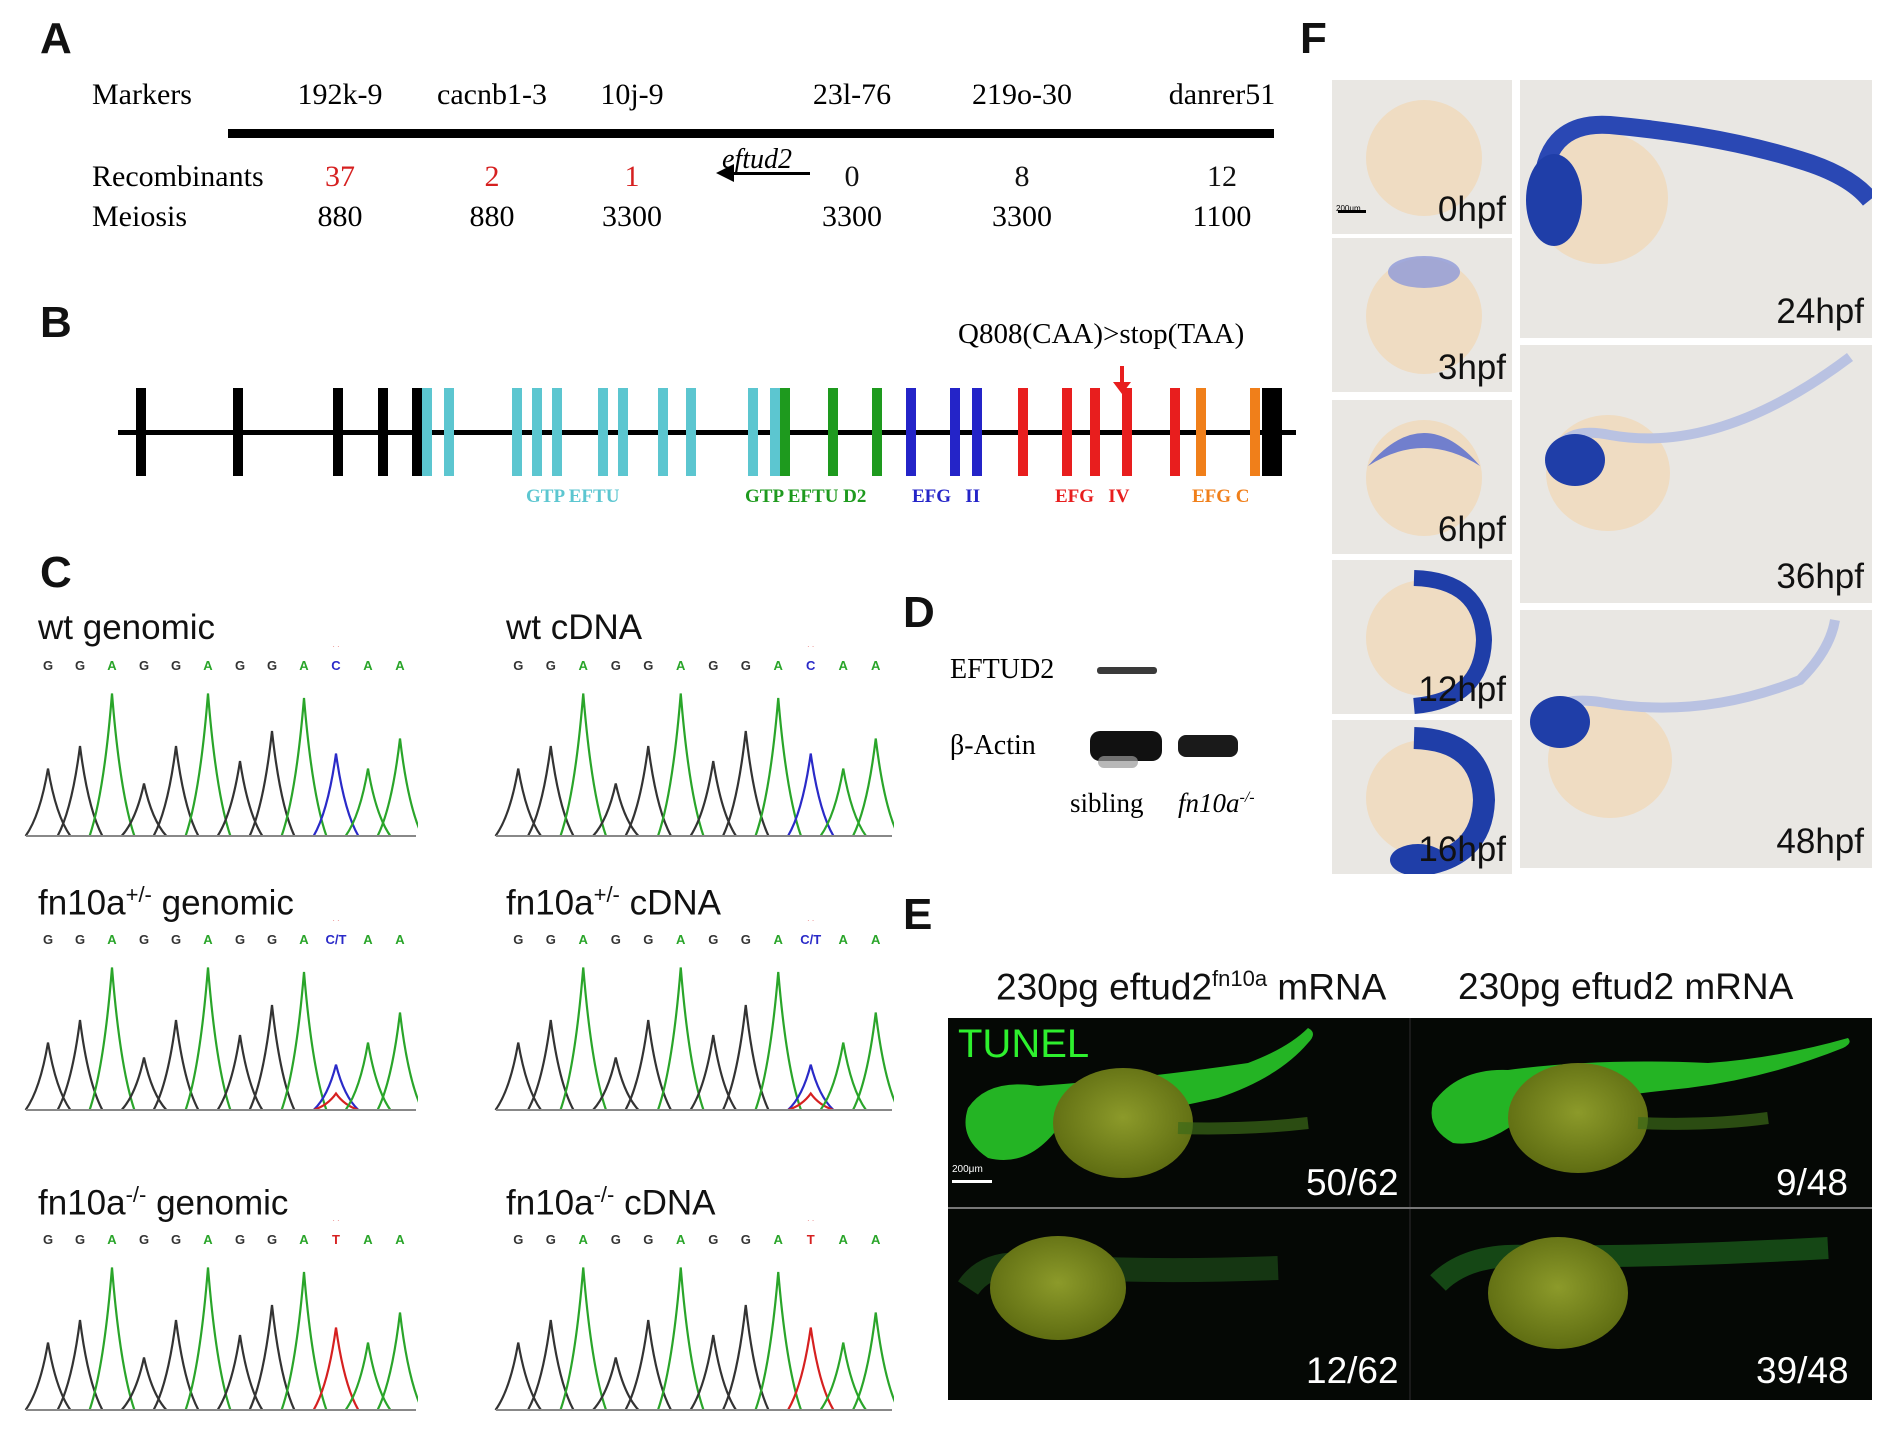 The image size is (1890, 1447). What do you see at coordinates (1222, 94) in the screenshot?
I see `marker-name: danrer51` at bounding box center [1222, 94].